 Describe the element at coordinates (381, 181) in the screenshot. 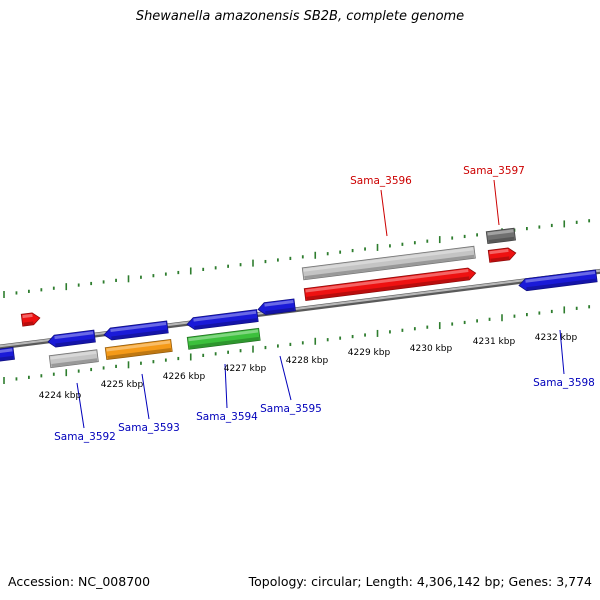

I see `gene-label: Sama_3596` at that location.